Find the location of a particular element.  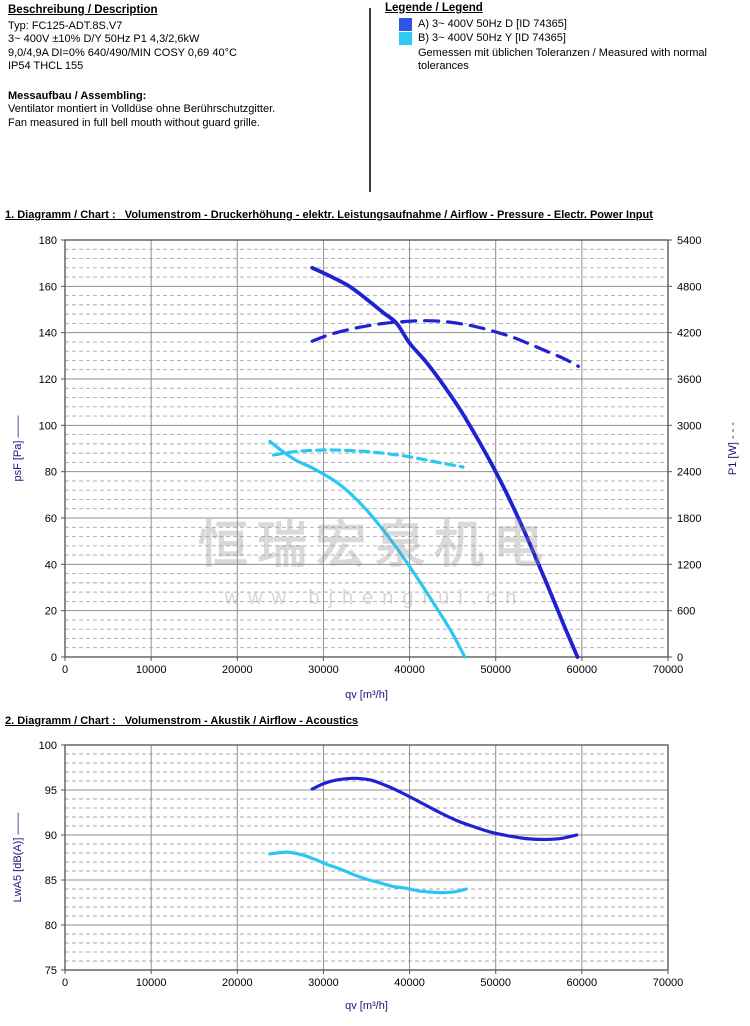

y-left-tick-label: 95 is located at coordinates (51, 791).